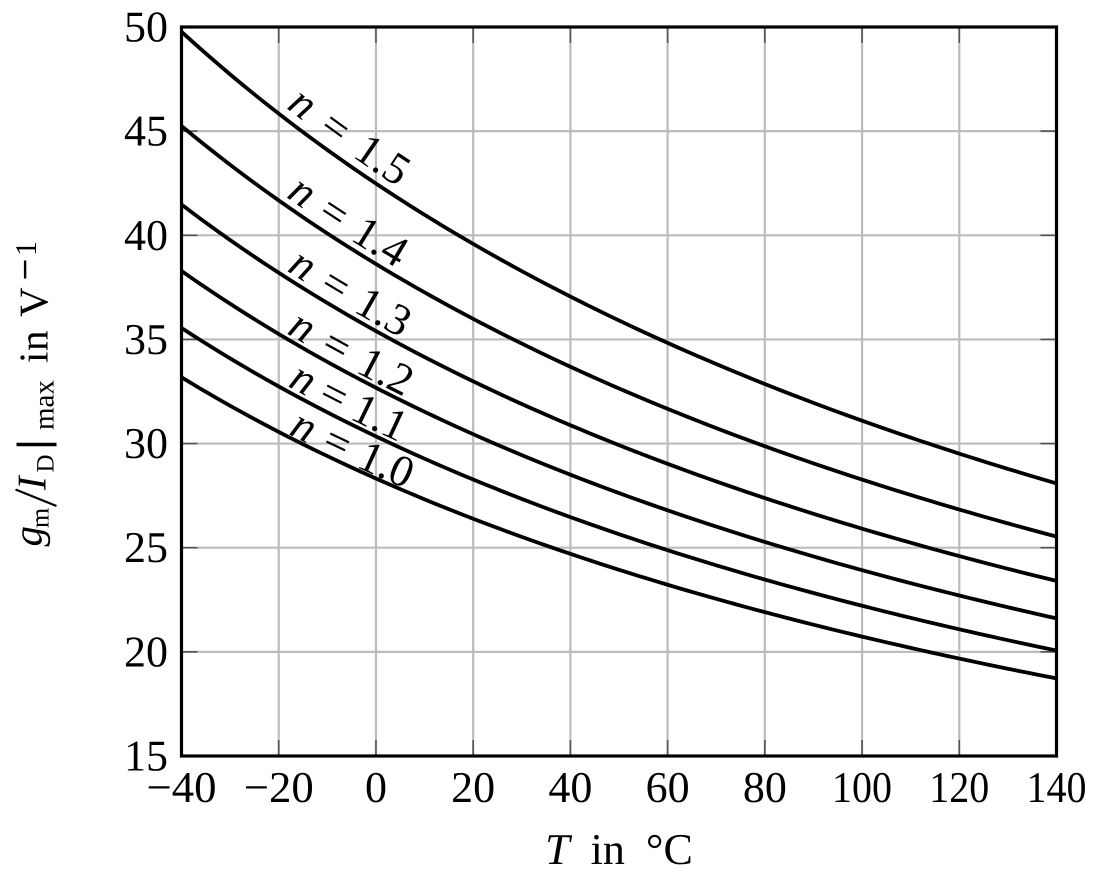 The image size is (1102, 882). Describe the element at coordinates (28, 536) in the screenshot. I see `svg-text: g` at that location.